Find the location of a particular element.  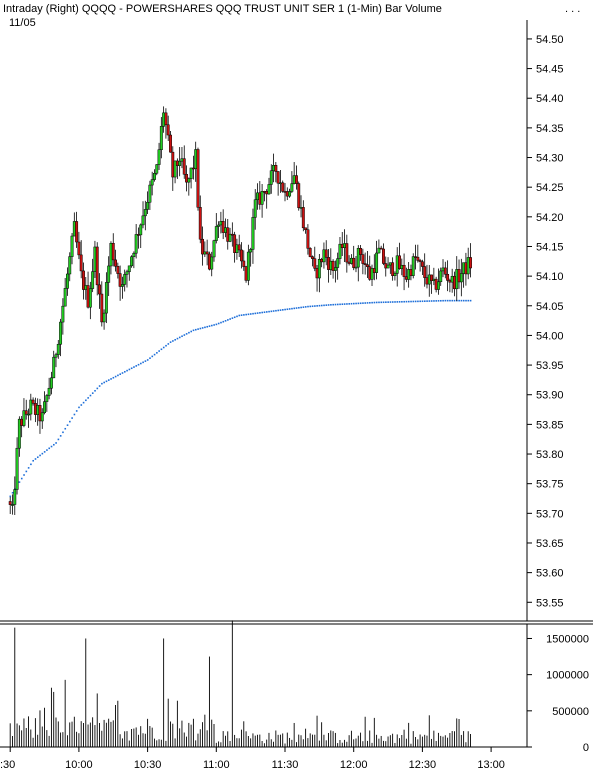

chart-menu-dots: . . . is located at coordinates (572, 9).